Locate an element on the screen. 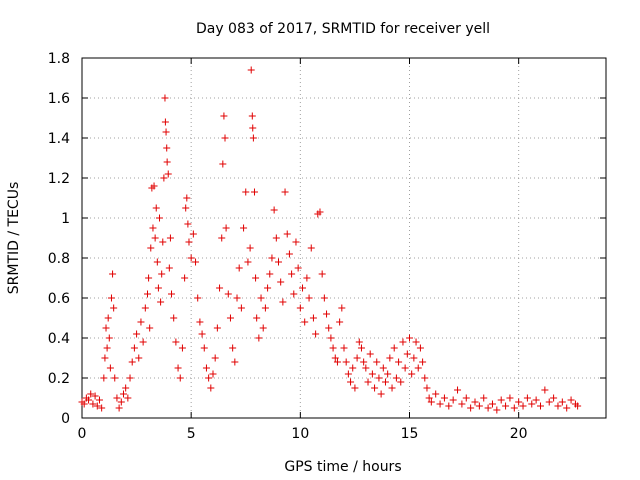  x-tick-label: 5 is located at coordinates (191, 434).